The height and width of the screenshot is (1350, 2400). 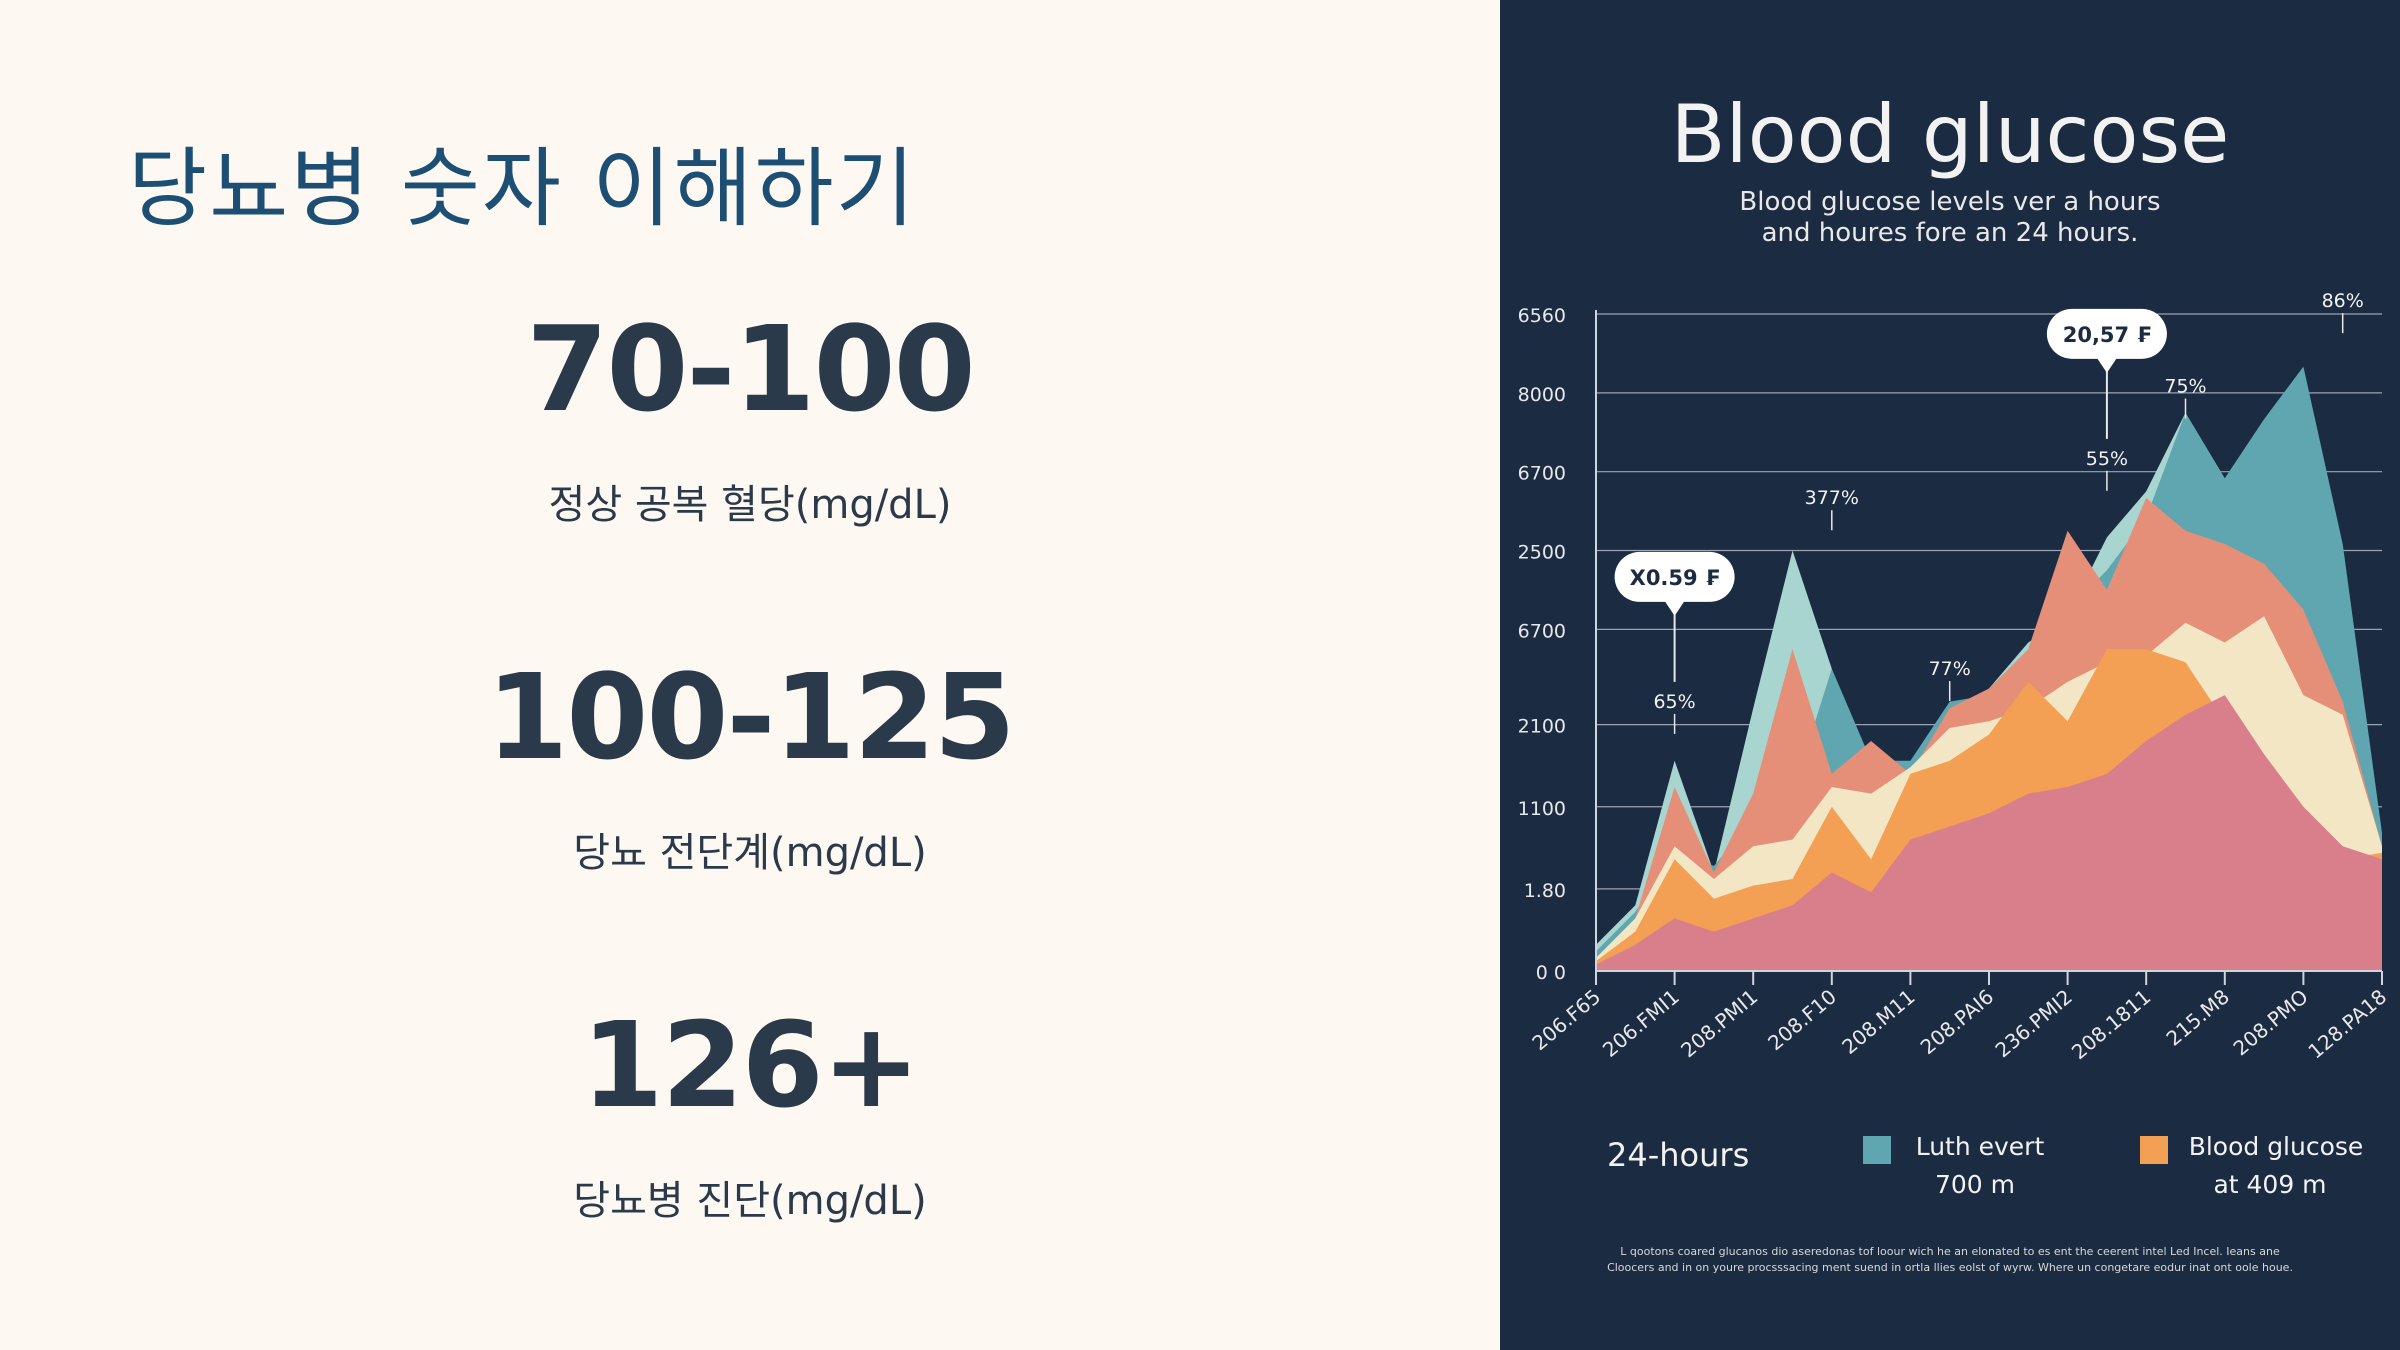 What do you see at coordinates (1802, 1019) in the screenshot?
I see `x-tick-label: 208.F10` at bounding box center [1802, 1019].